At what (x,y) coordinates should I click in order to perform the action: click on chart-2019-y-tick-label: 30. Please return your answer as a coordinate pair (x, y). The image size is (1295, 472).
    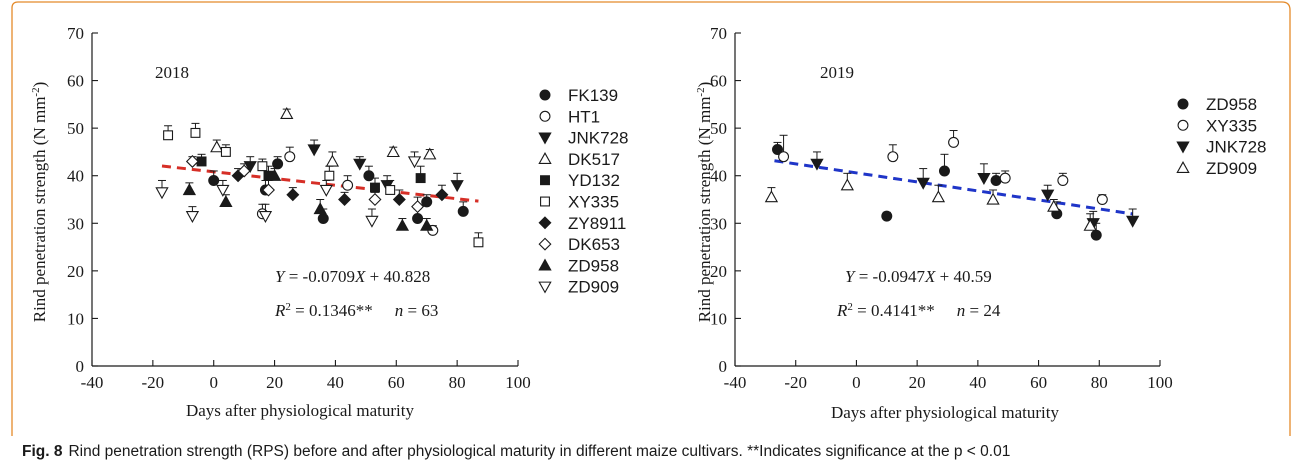
    Looking at the image, I should click on (718, 223).